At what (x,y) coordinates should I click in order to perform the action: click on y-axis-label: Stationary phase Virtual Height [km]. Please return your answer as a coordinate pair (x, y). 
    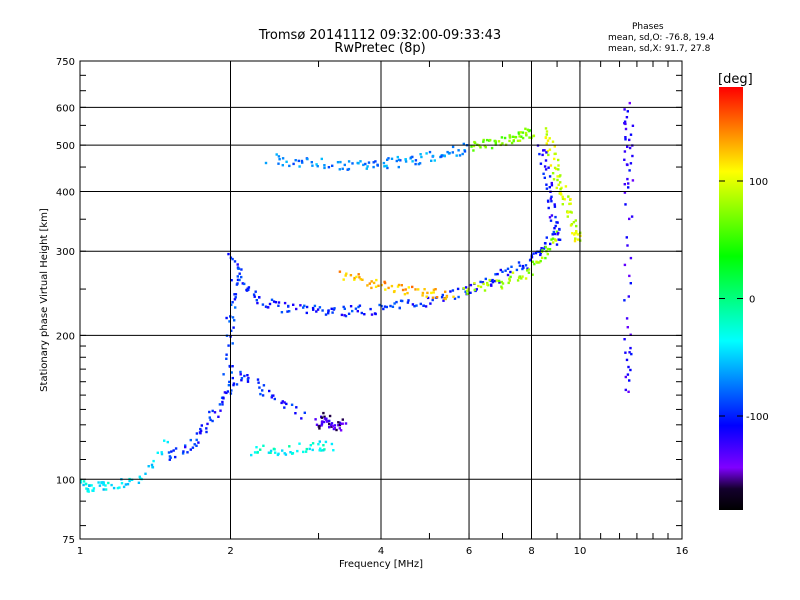
    Looking at the image, I should click on (44, 300).